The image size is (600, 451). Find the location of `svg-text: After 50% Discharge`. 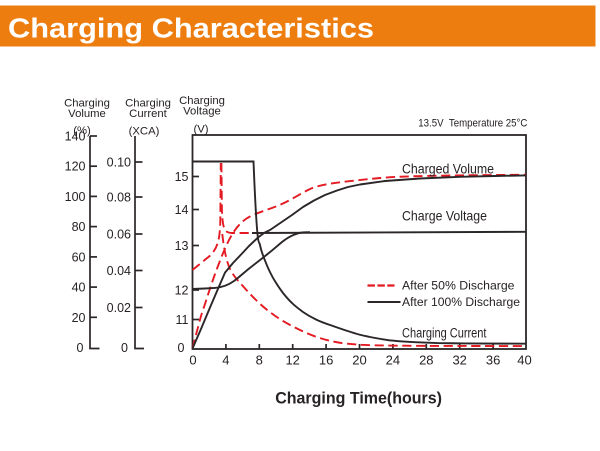

svg-text: After 50% Discharge is located at coordinates (458, 285).